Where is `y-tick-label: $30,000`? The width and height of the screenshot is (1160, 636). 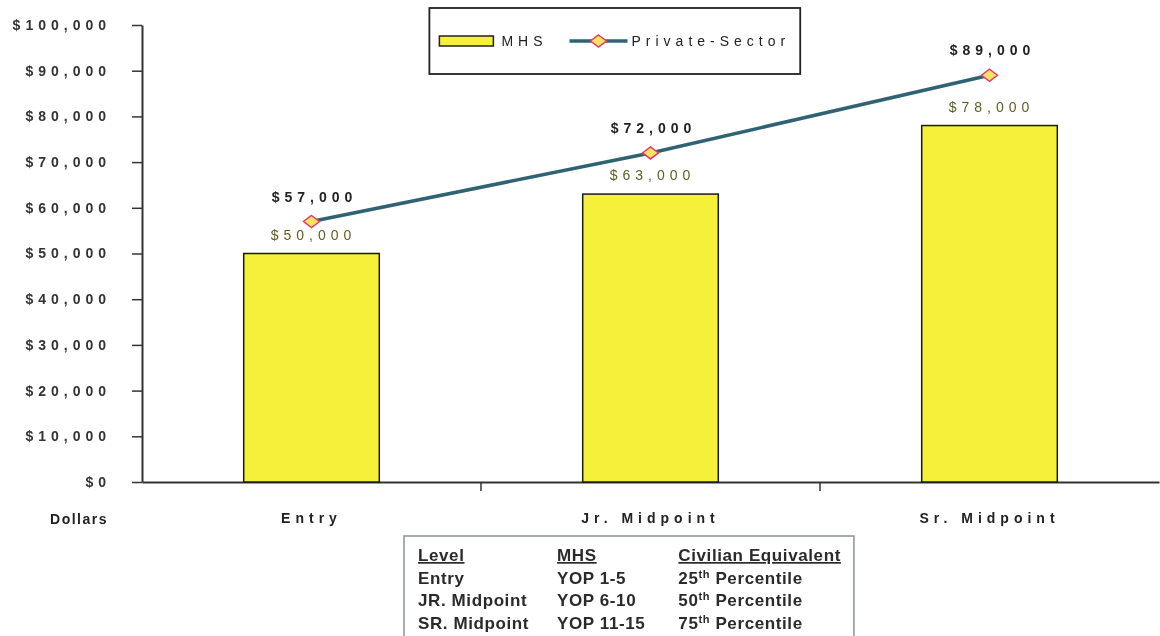 y-tick-label: $30,000 is located at coordinates (68, 344).